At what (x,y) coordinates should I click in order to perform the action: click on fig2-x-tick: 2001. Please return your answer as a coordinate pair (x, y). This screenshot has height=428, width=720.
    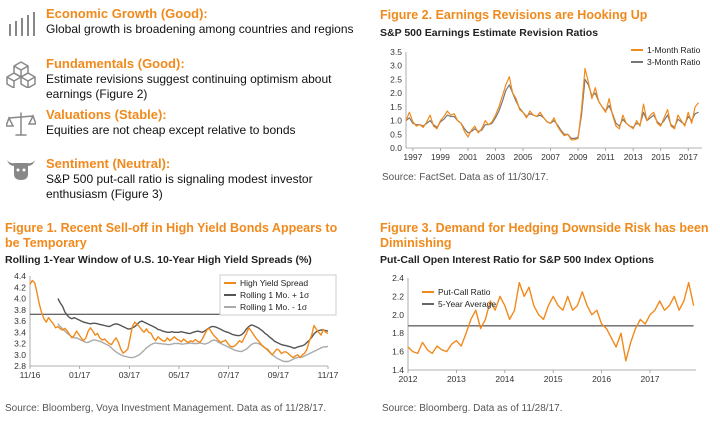
    Looking at the image, I should click on (467, 157).